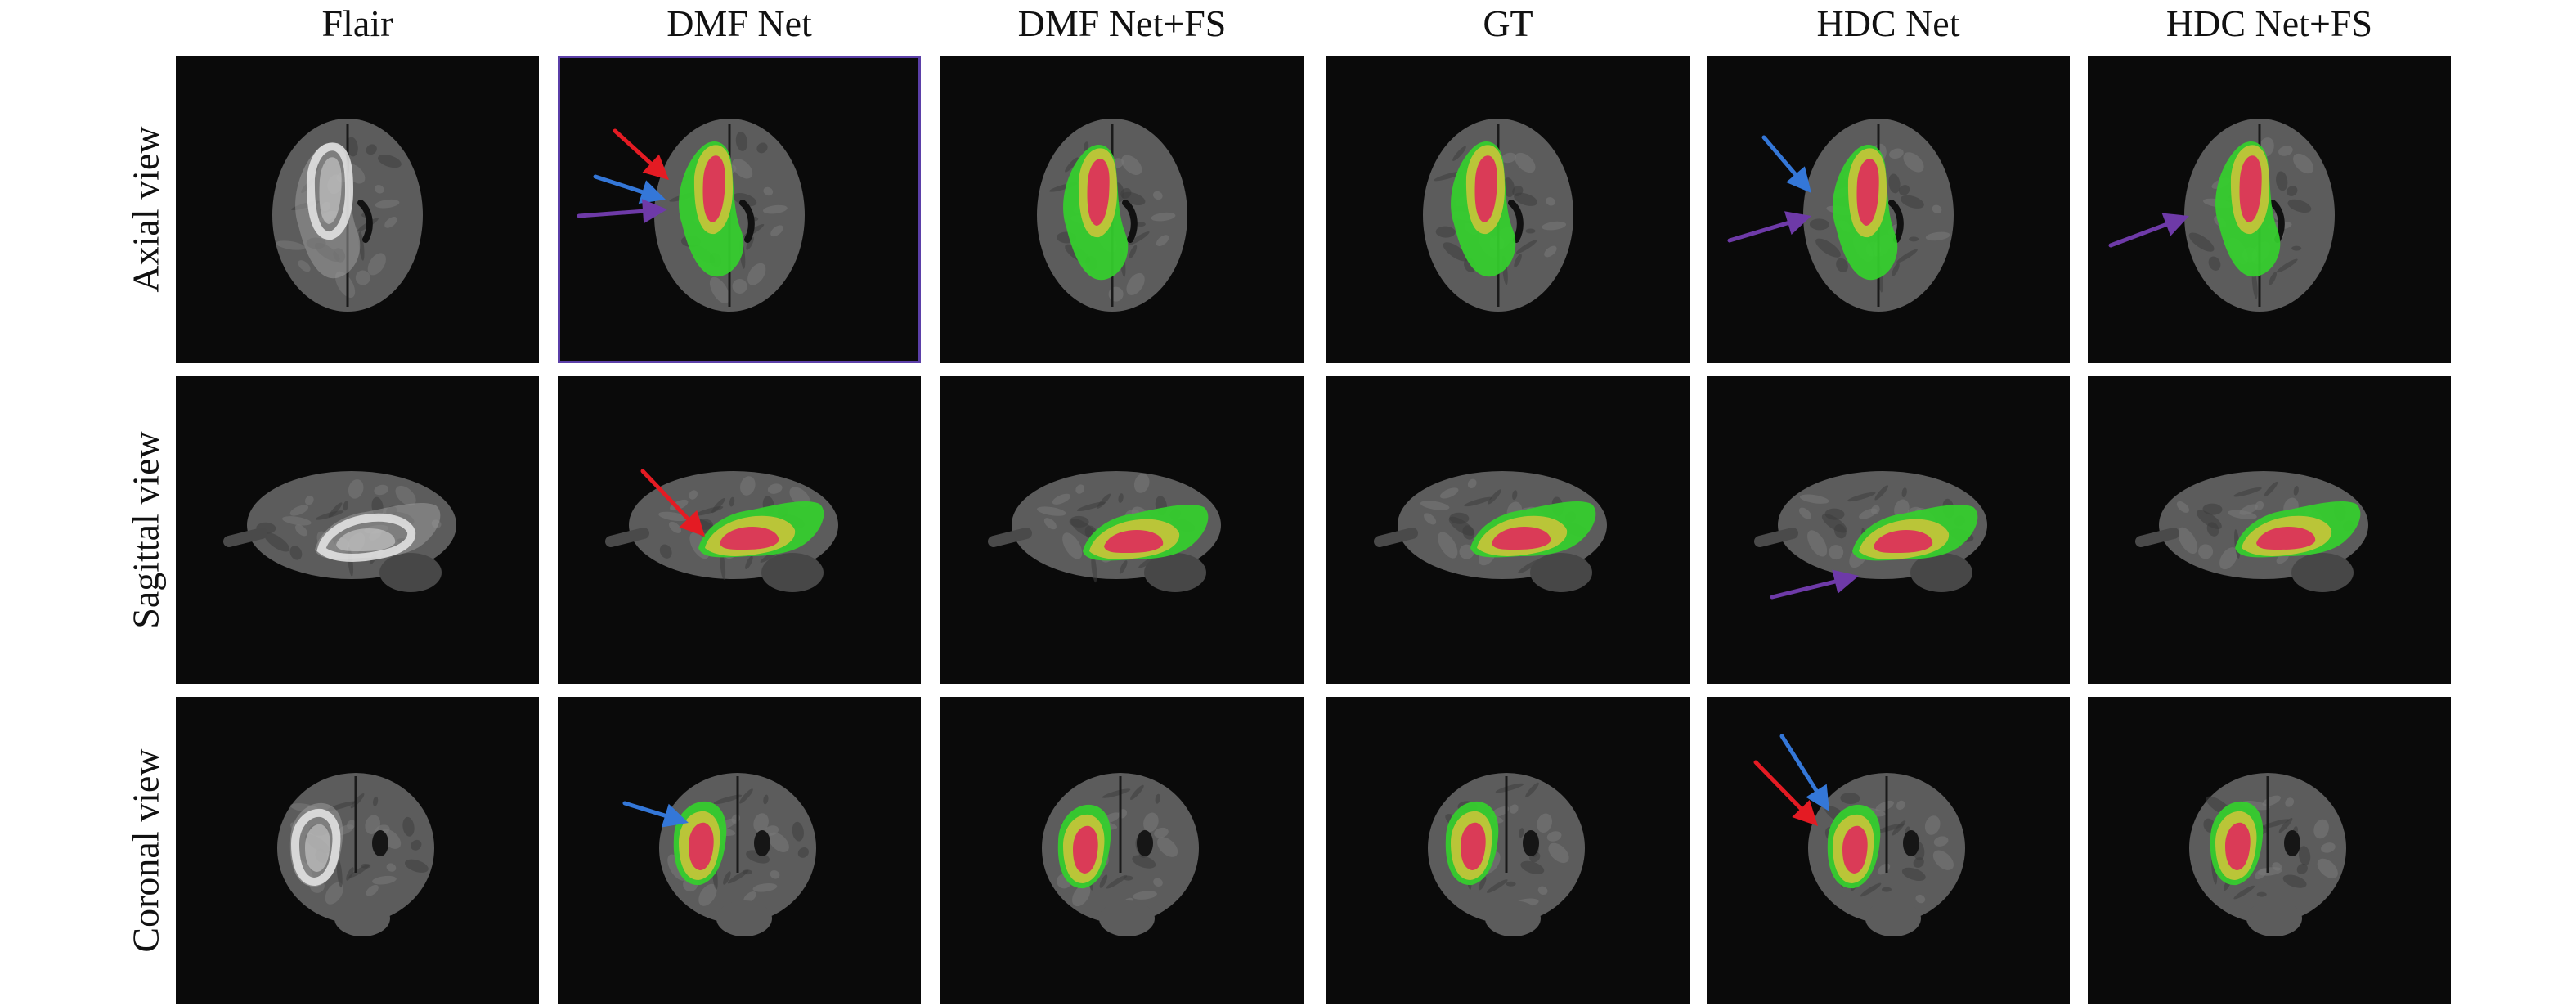  What do you see at coordinates (1122, 23) in the screenshot?
I see `column-title: DMF Net+FS` at bounding box center [1122, 23].